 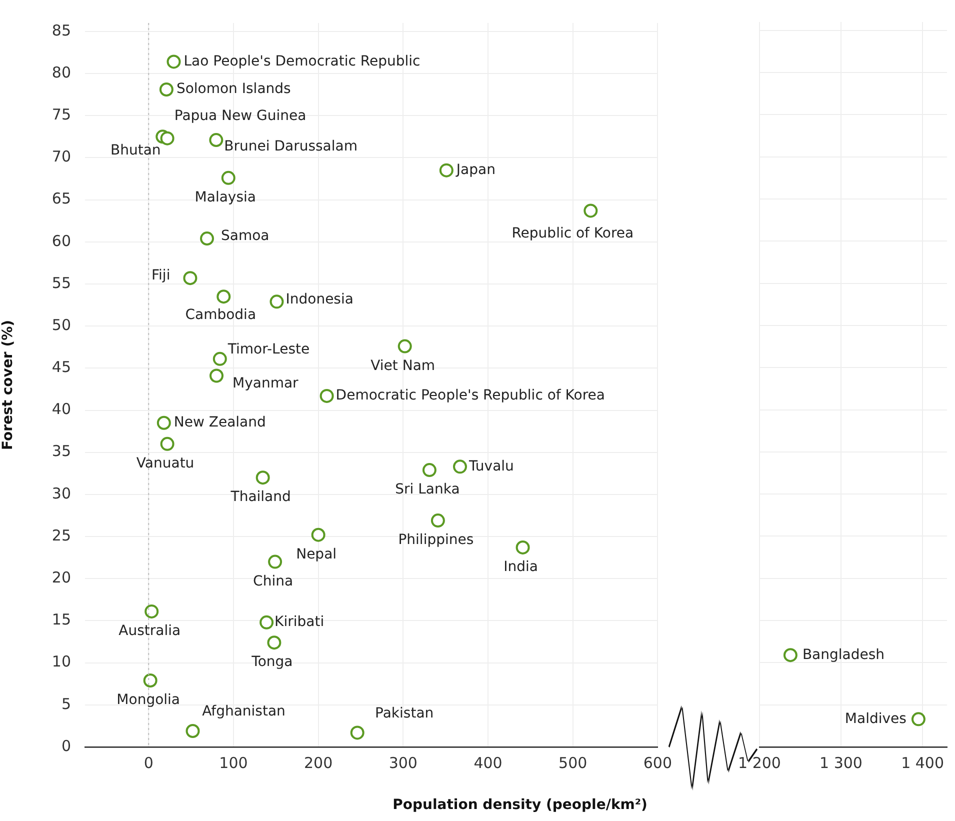 What do you see at coordinates (61, 283) in the screenshot?
I see `y-tick-label: 55` at bounding box center [61, 283].